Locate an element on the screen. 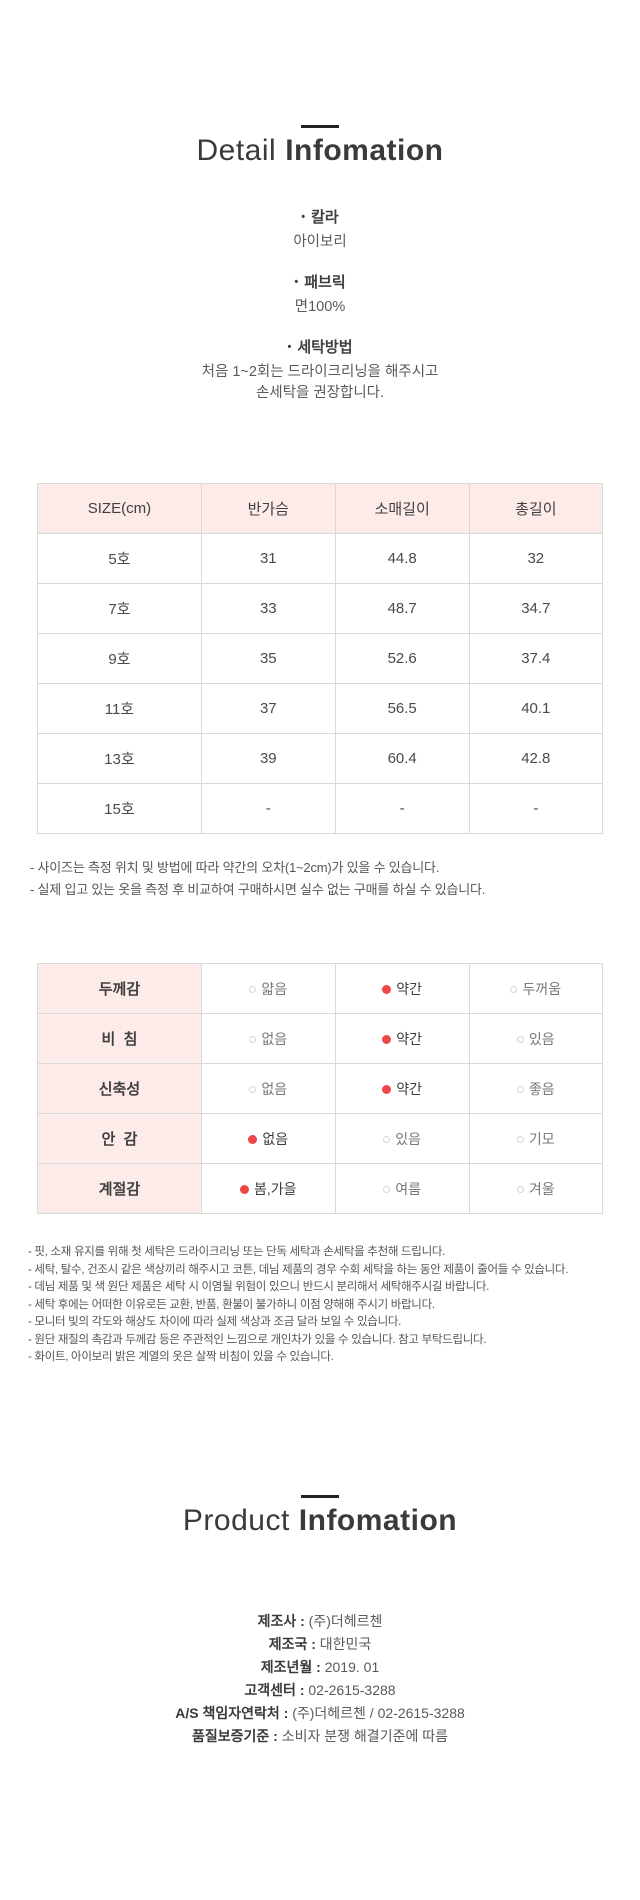 This screenshot has width=640, height=1900. option-cell: 없음 is located at coordinates (268, 1138).